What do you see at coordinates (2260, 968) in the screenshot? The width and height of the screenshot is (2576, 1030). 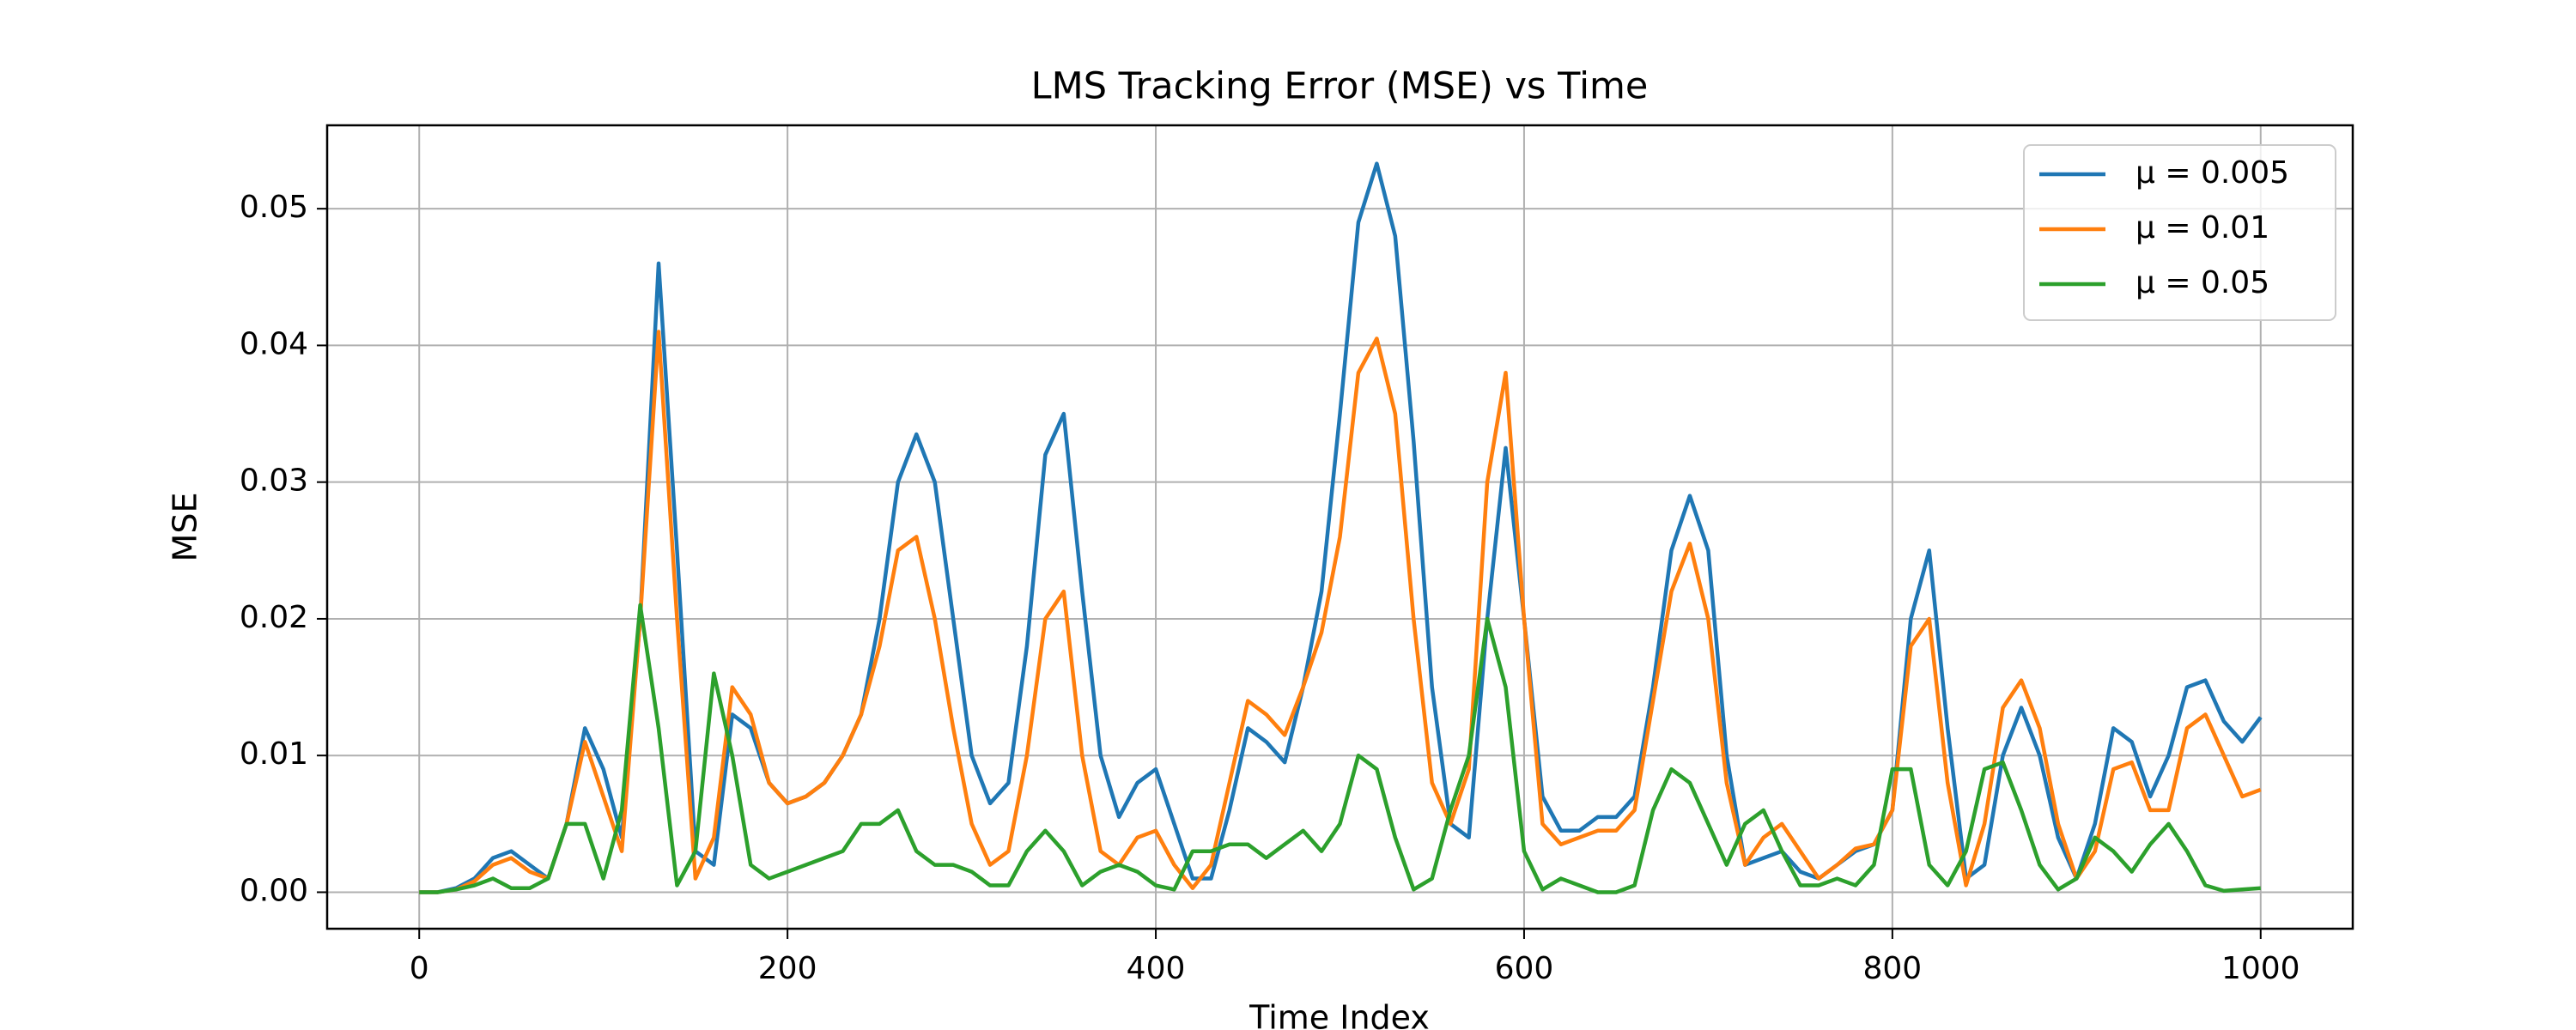 I see `x-tick-label: 1000` at bounding box center [2260, 968].